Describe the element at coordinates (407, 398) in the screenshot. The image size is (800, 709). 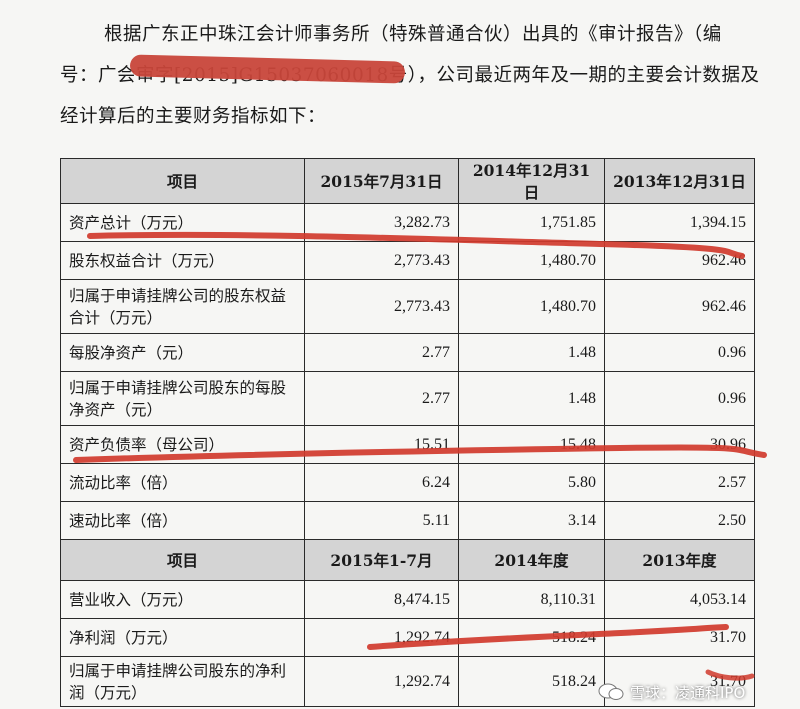
I see `table-row: 归属于申请挂牌公司股东的每股净资产（元） 2.77 1.48 0.96` at that location.